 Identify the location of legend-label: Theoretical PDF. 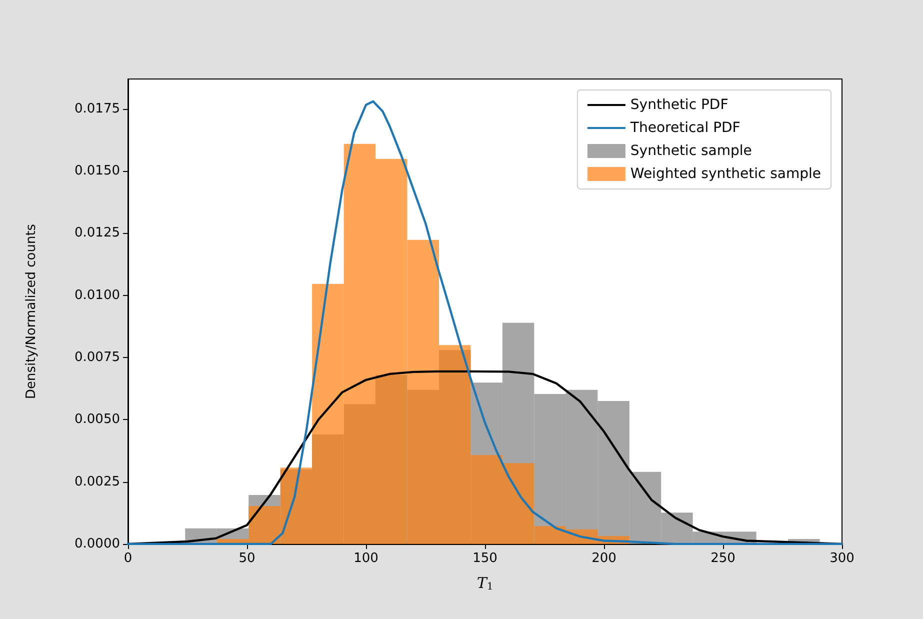
(684, 128).